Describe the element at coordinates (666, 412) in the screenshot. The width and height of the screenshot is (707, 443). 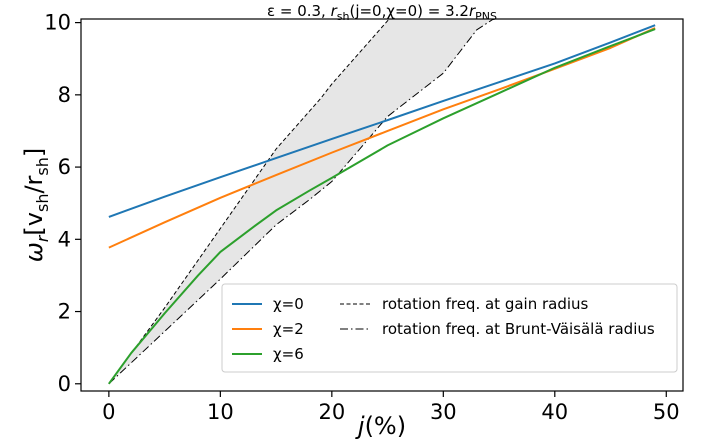
I see `x-tick-label: 50` at that location.